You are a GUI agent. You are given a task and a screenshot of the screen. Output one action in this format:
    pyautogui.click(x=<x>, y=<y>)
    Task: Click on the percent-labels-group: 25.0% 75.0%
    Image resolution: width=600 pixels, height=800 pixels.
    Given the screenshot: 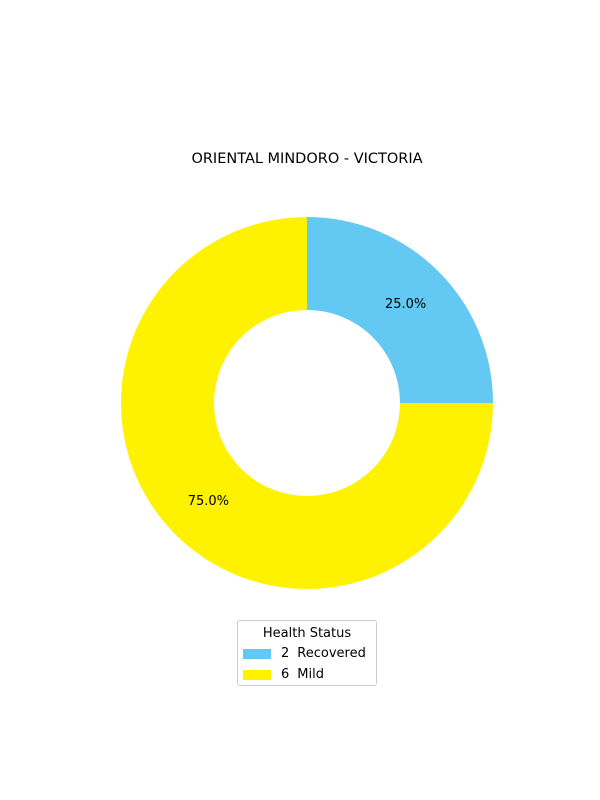 What is the action you would take?
    pyautogui.click(x=307, y=403)
    